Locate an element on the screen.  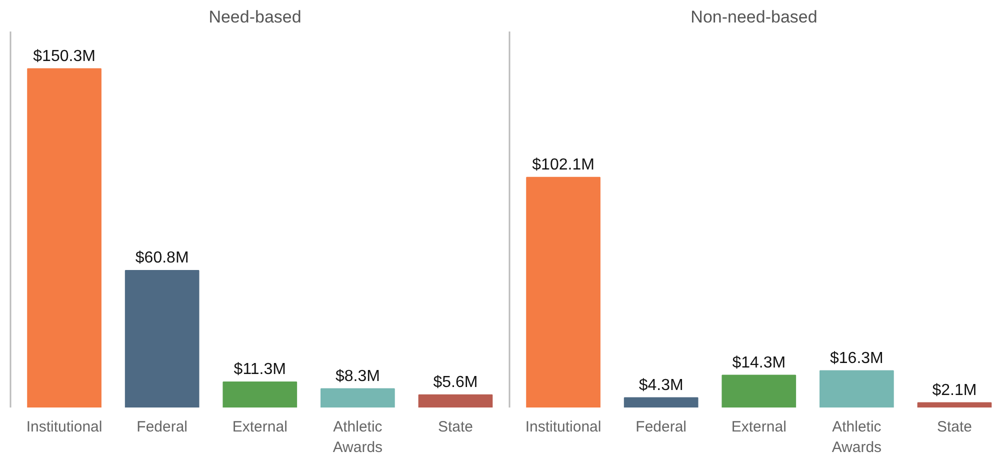
data-label: $16.3M is located at coordinates (857, 358).